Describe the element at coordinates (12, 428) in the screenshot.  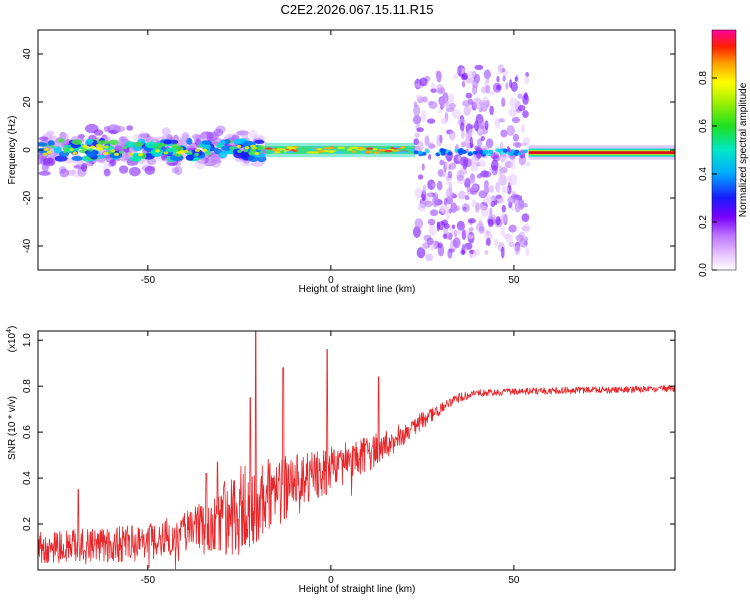
I see `bottom-y-axis-label: SNR (10 * v/v)` at that location.